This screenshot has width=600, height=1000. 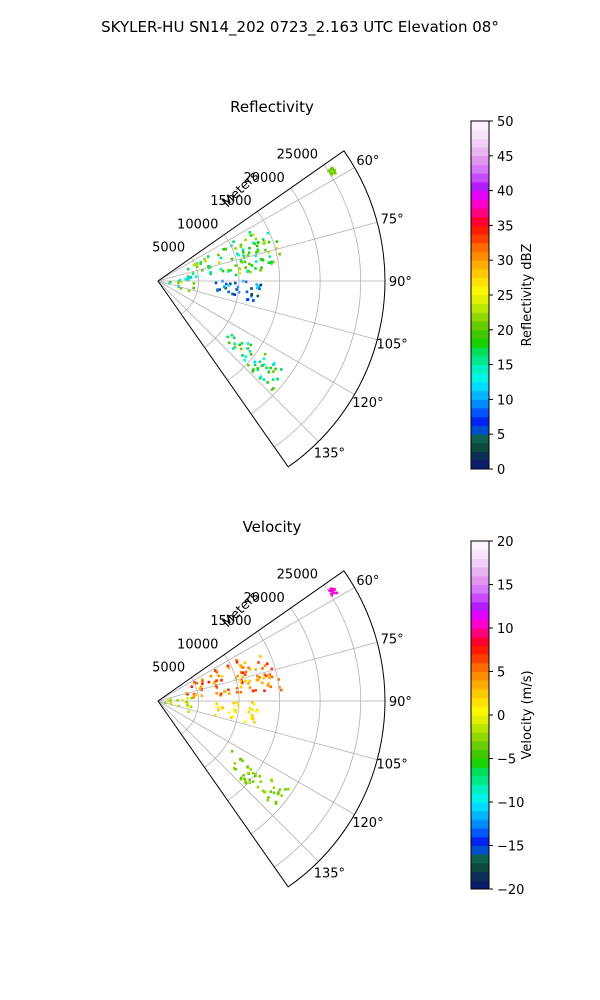 What do you see at coordinates (238, 290) in the screenshot?
I see `echo-region` at bounding box center [238, 290].